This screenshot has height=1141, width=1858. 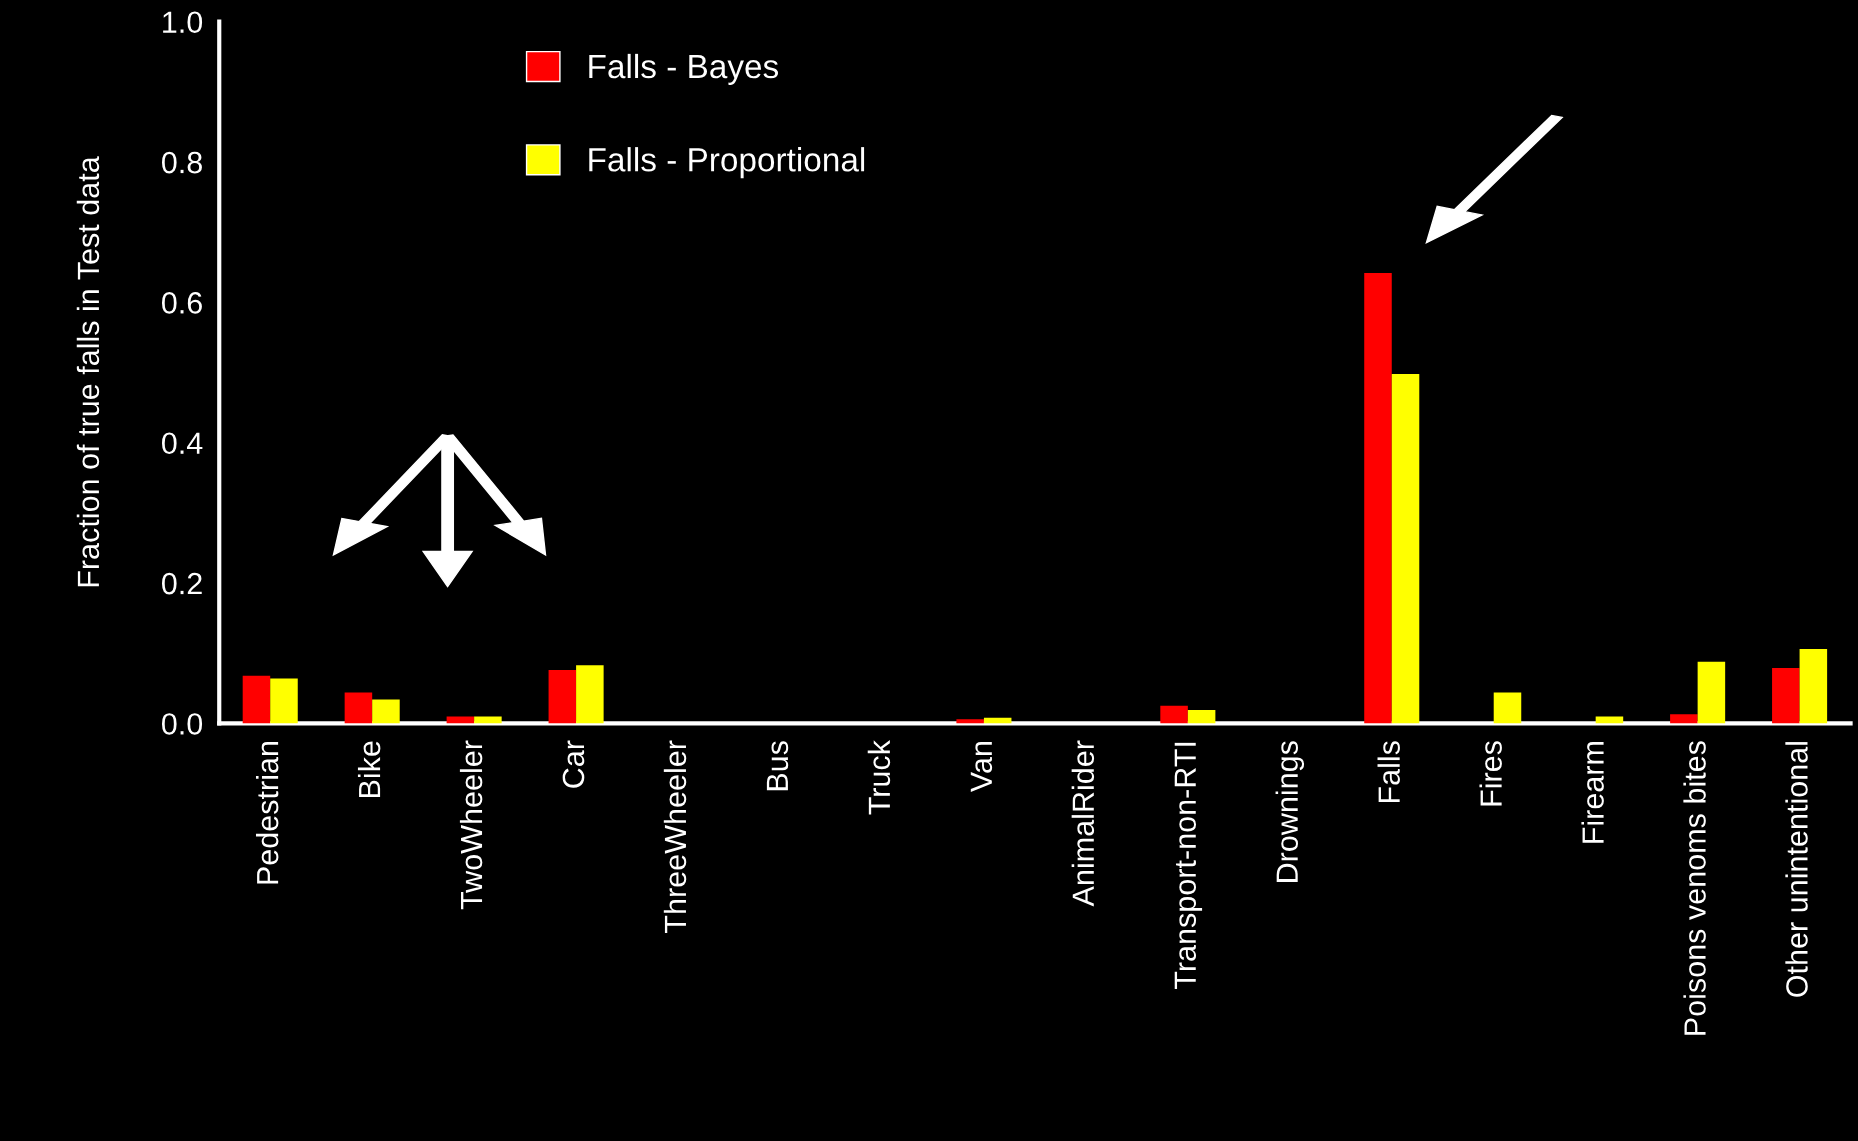 What do you see at coordinates (182, 724) in the screenshot?
I see `y-tick-label: 0.0` at bounding box center [182, 724].